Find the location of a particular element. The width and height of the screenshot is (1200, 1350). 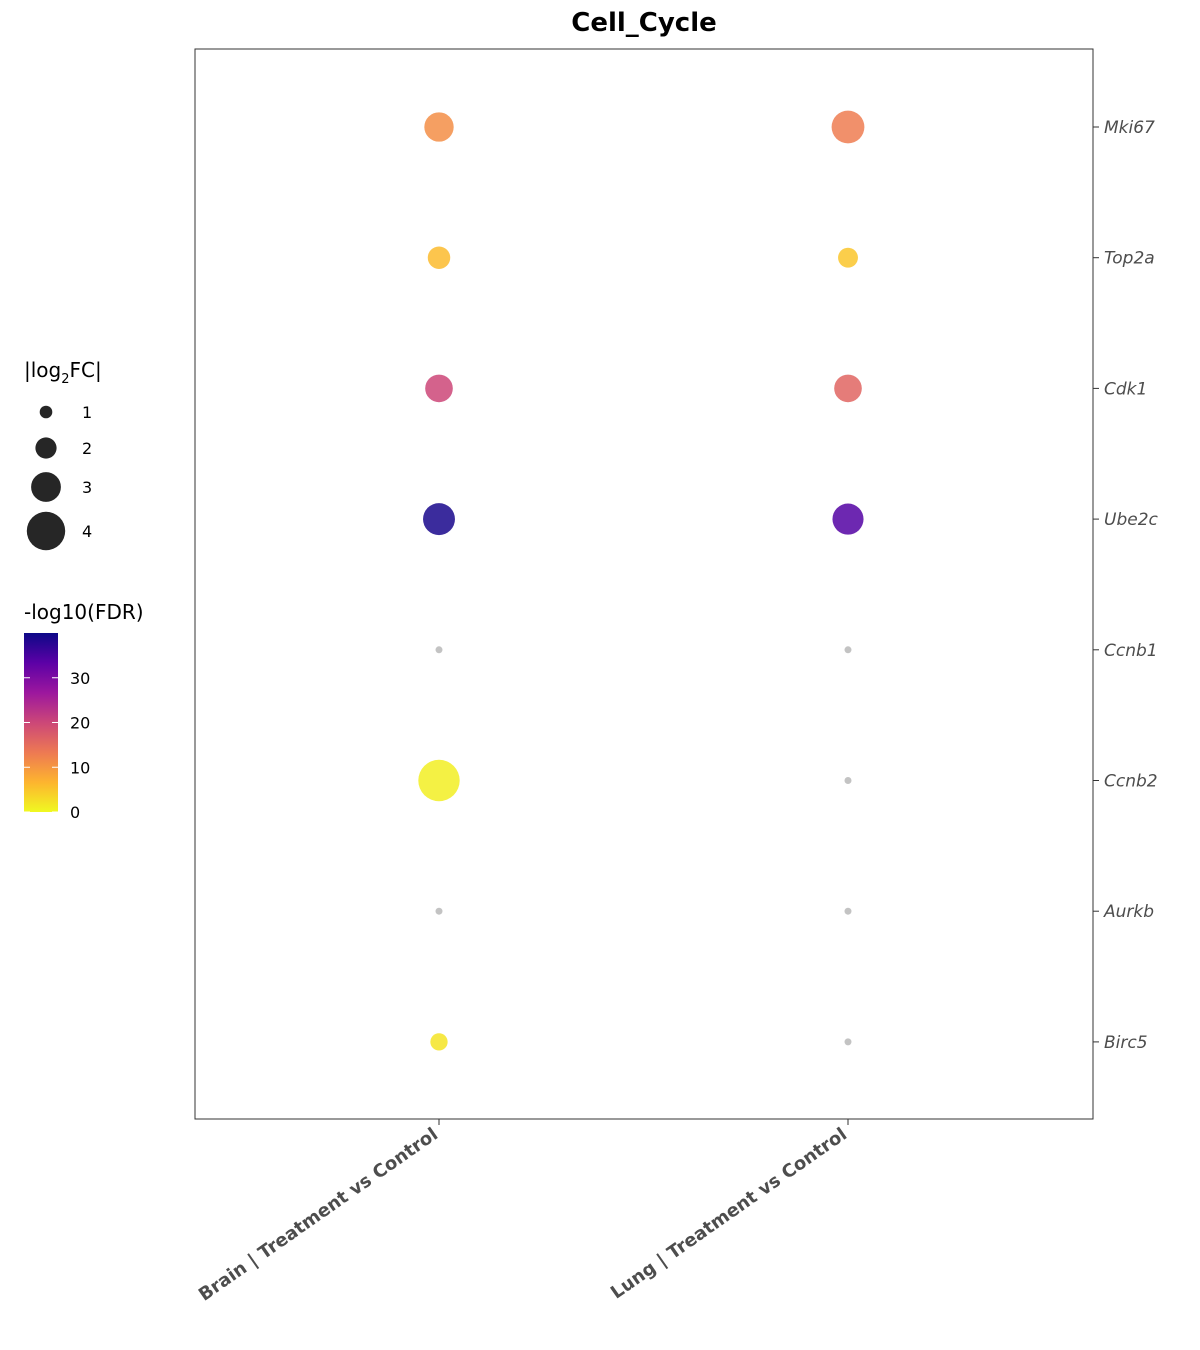

size-legend-label-4: 4 is located at coordinates (87, 531).